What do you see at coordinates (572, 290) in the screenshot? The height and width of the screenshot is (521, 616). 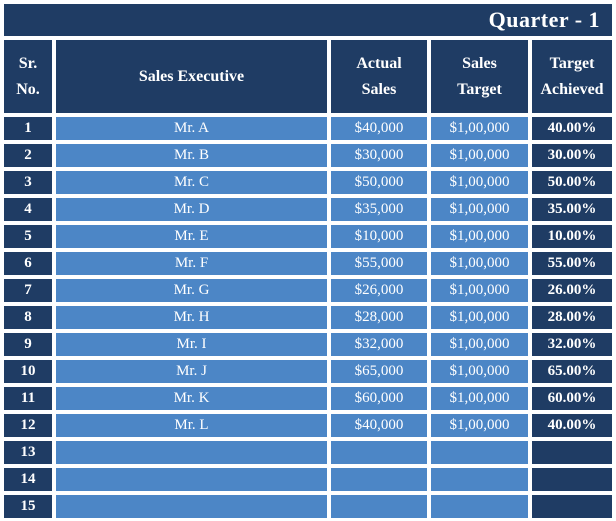 I see `cell-target-achieved: 26.00%` at bounding box center [572, 290].